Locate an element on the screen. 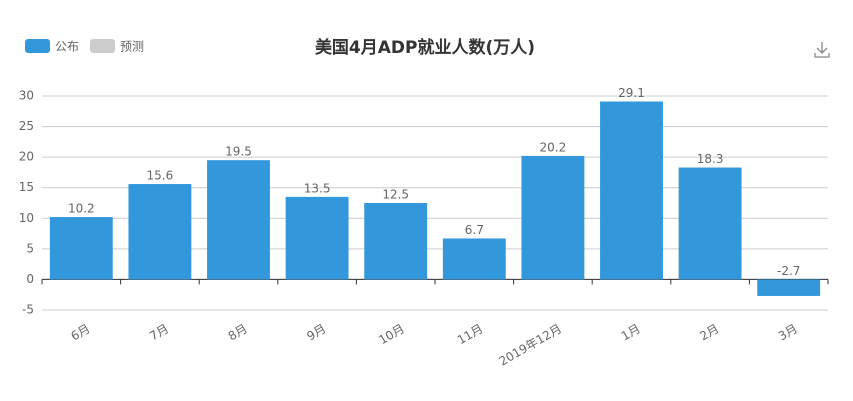 The height and width of the screenshot is (401, 853). legend-label: 预测 is located at coordinates (132, 47).